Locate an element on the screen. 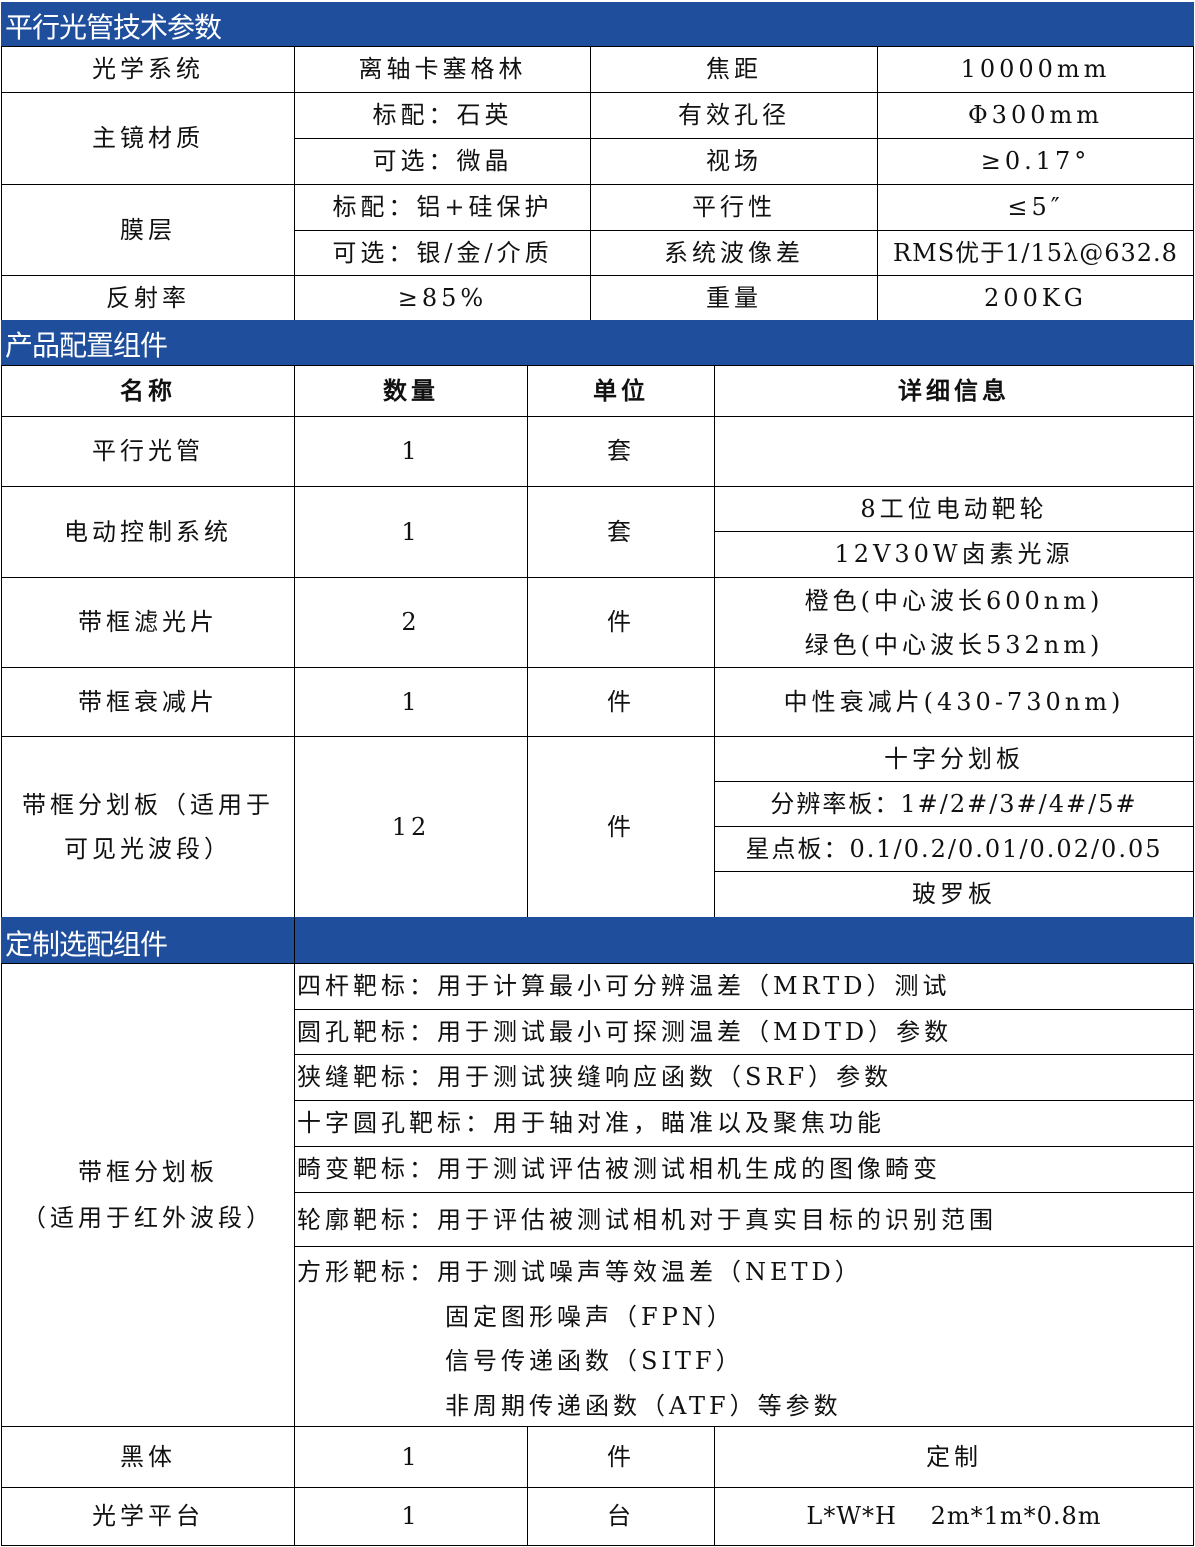 The image size is (1195, 1547). ir-target-item: 轮廓靶标：用于评估被测试相机对于真实目标的识别范围 is located at coordinates (744, 1219).